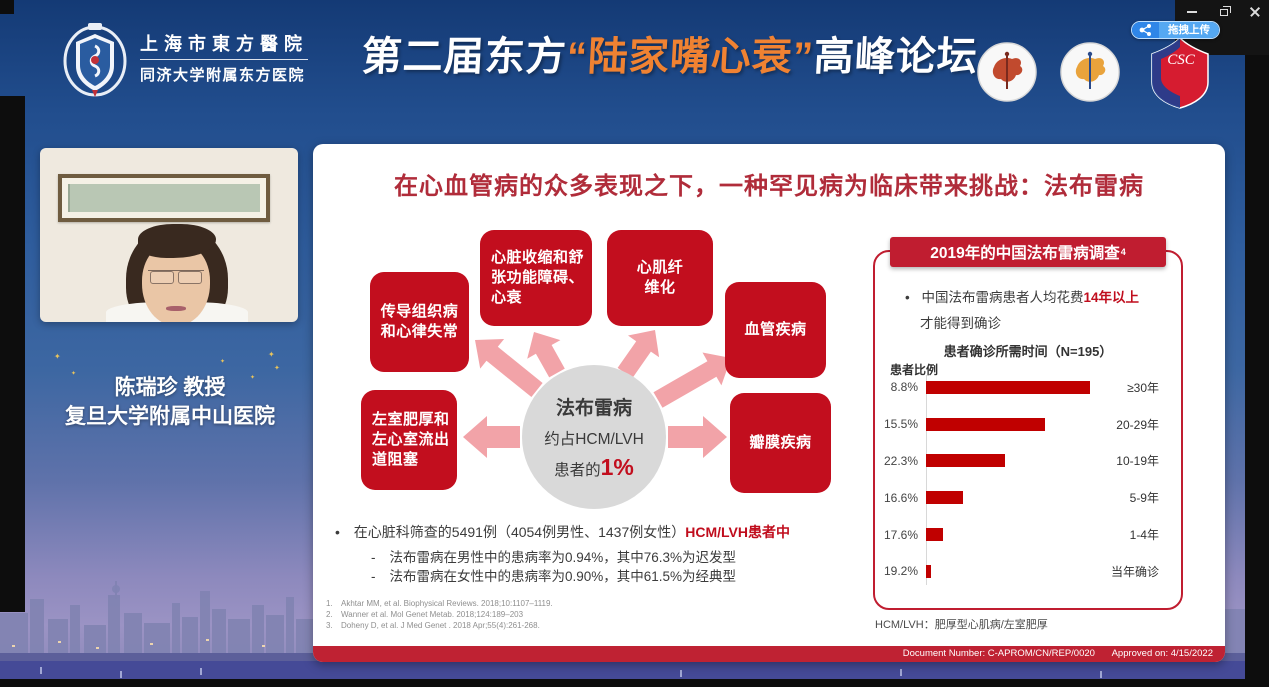 The image size is (1269, 687). Describe the element at coordinates (594, 439) in the screenshot. I see `center-line2: 约占HCM/LVH` at that location.